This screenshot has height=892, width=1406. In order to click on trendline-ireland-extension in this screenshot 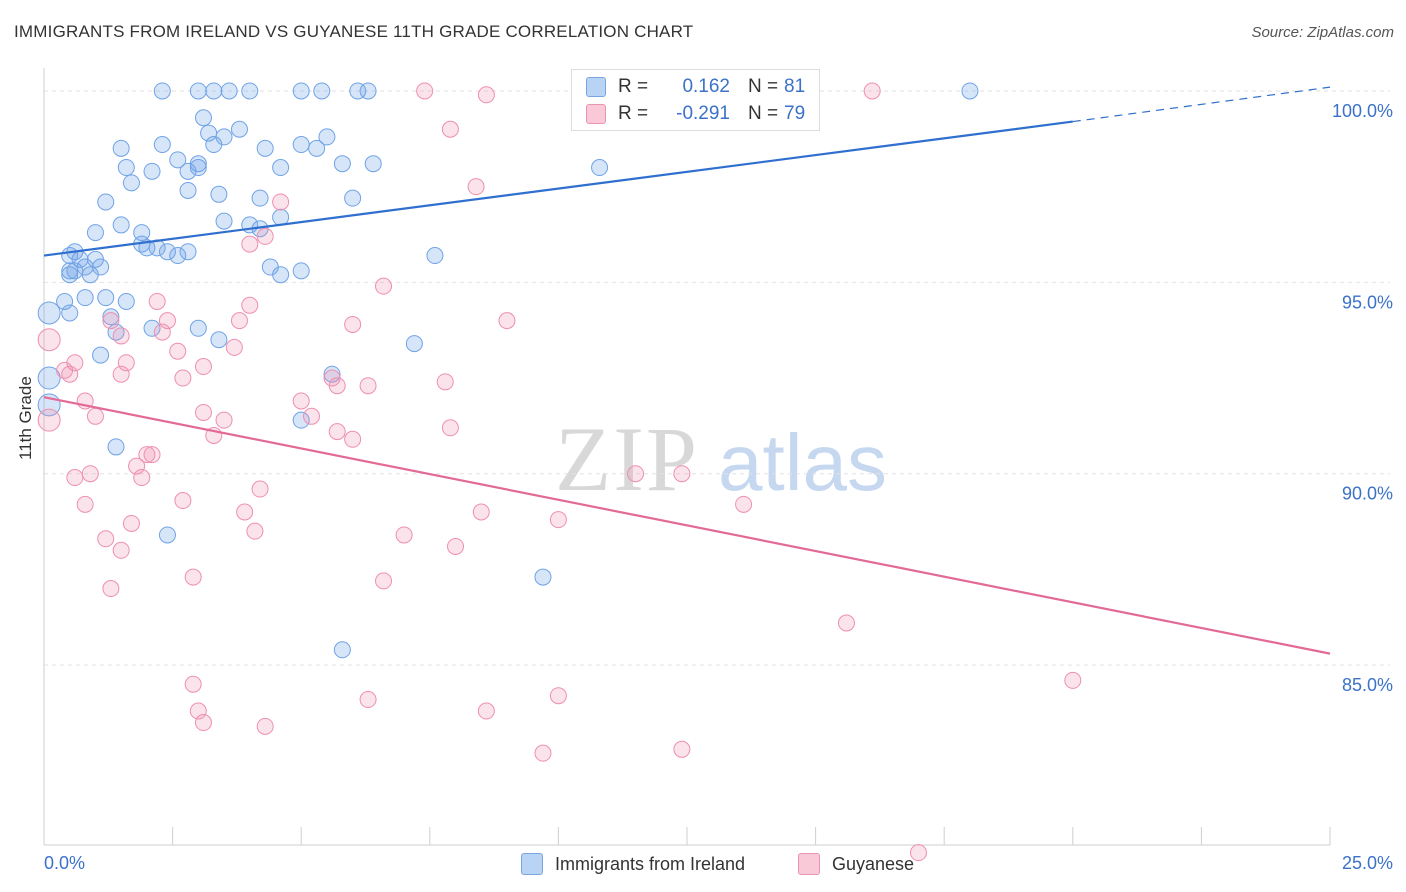, I will do `click(1201, 104)`.